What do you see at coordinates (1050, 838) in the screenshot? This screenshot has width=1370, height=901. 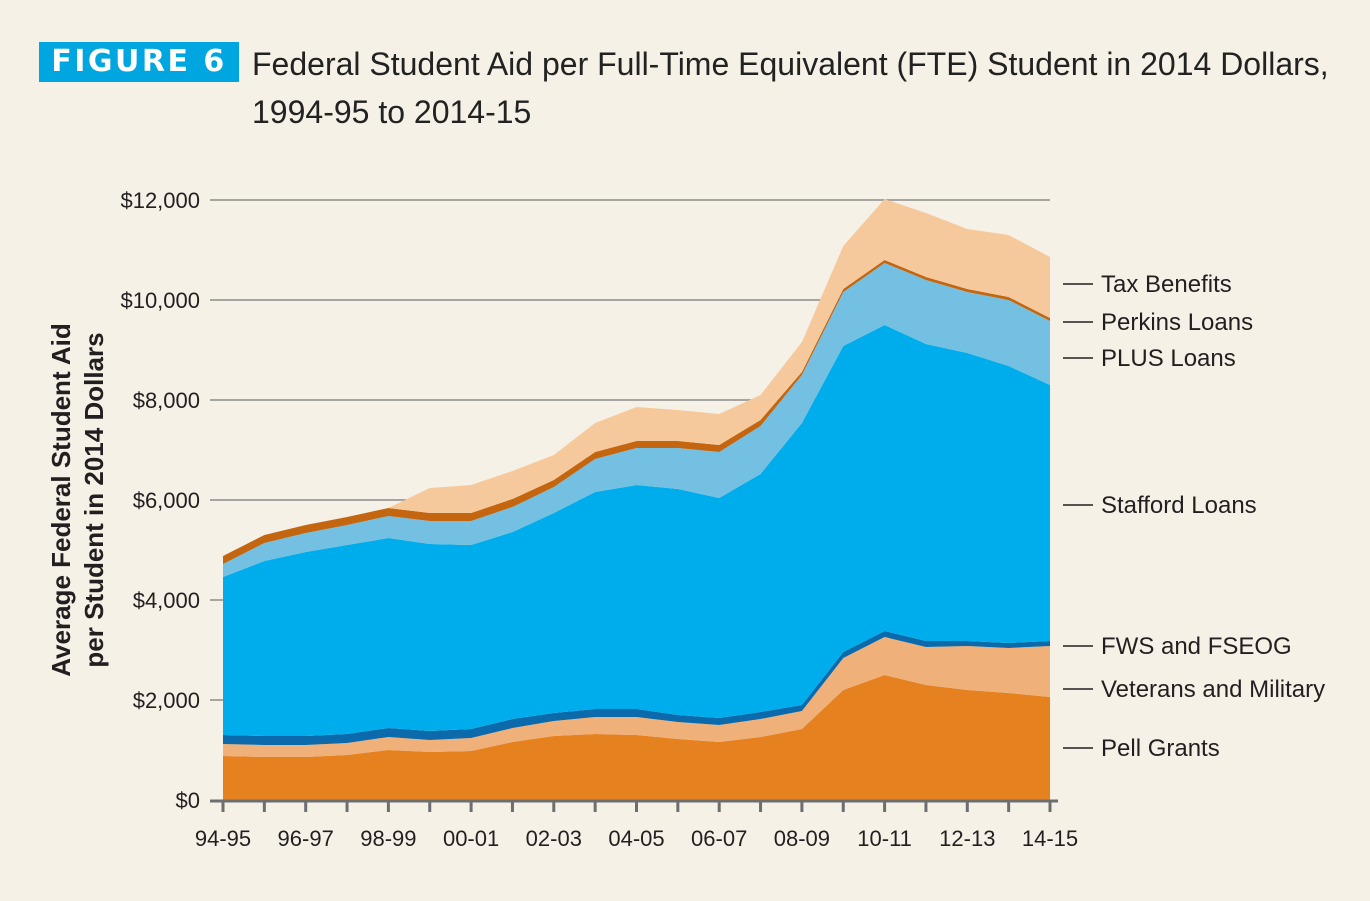 I see `x-tick-label: 14-15` at bounding box center [1050, 838].